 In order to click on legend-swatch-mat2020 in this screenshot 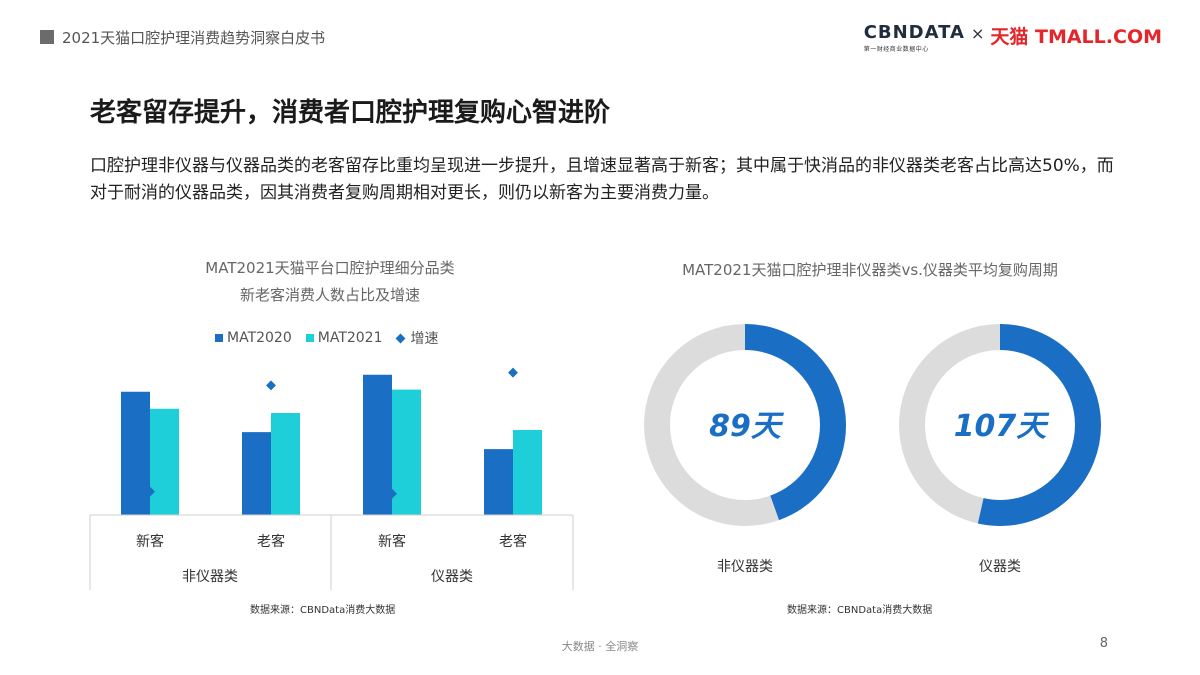, I will do `click(219, 338)`.